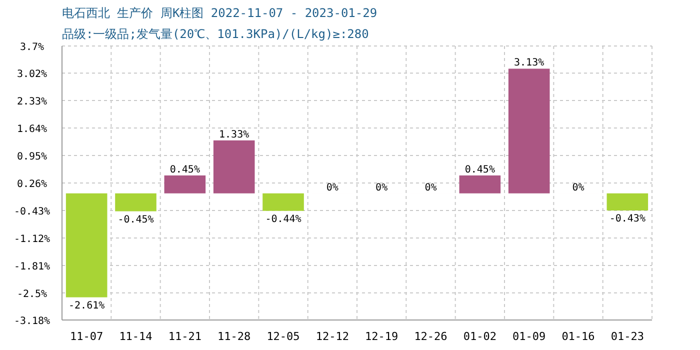 The height and width of the screenshot is (350, 700). I want to click on data-label: -0.45%, so click(136, 220).